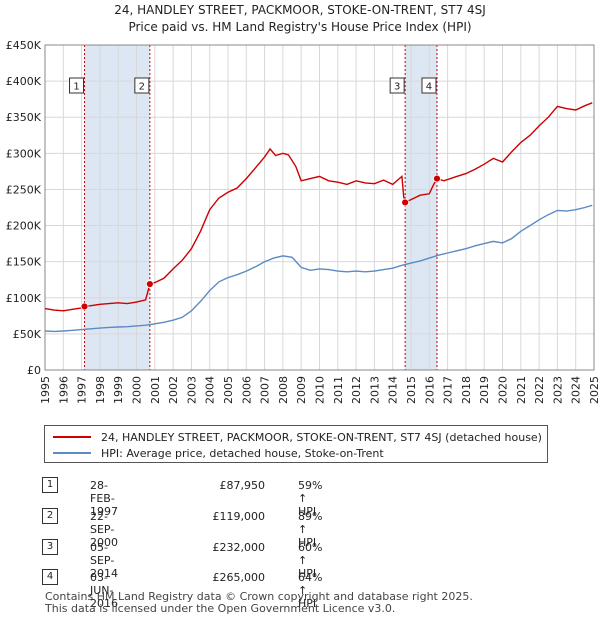 This screenshot has width=600, height=620. What do you see at coordinates (50, 547) in the screenshot?
I see `row-badge: 3` at bounding box center [50, 547].